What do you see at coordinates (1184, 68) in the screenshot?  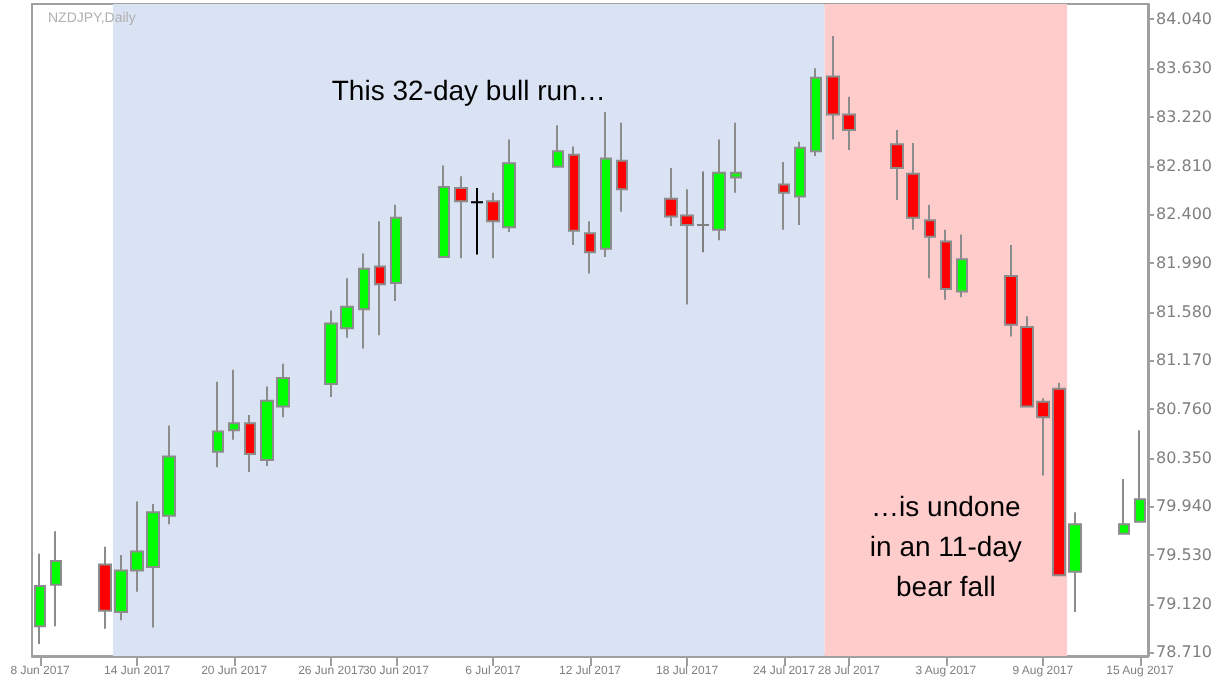 I see `y-tick-label: 83.630` at bounding box center [1184, 68].